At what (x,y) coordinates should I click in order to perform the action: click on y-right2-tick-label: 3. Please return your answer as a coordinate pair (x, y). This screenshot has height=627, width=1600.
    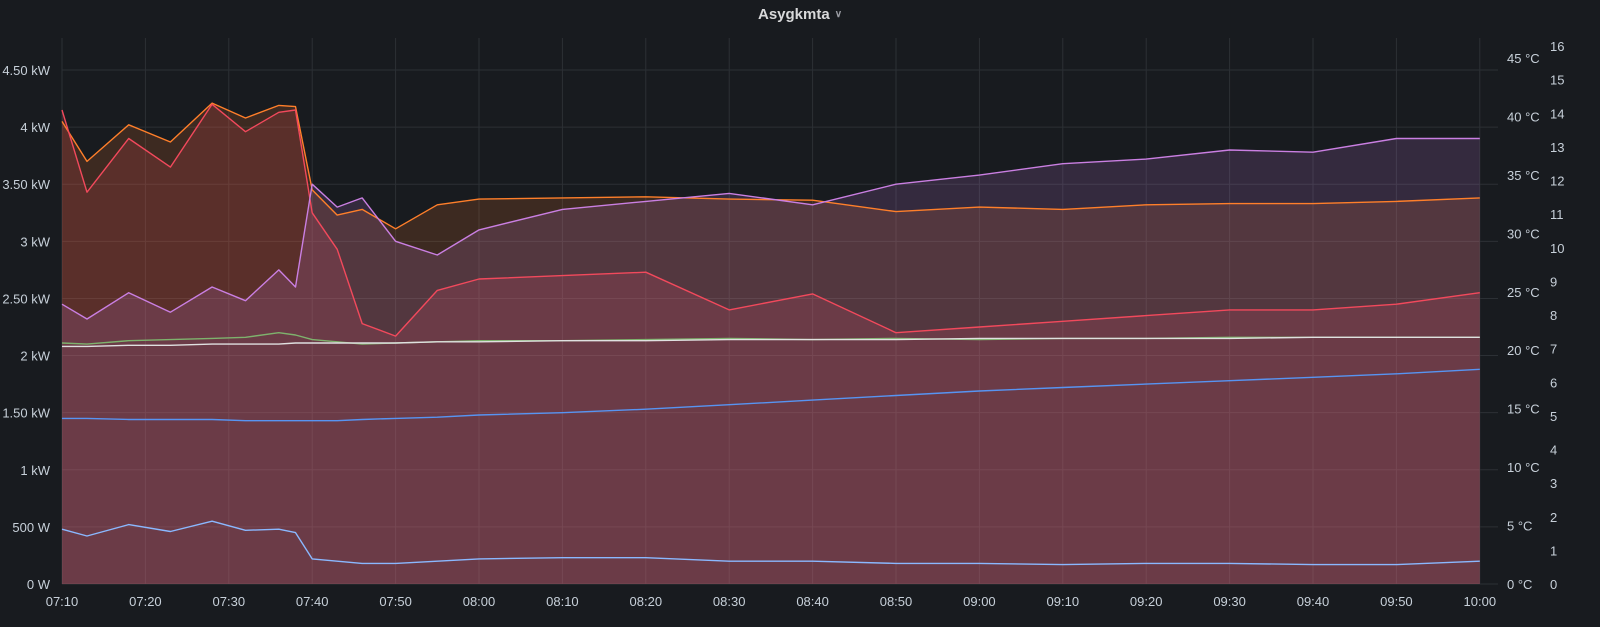
    Looking at the image, I should click on (1553, 483).